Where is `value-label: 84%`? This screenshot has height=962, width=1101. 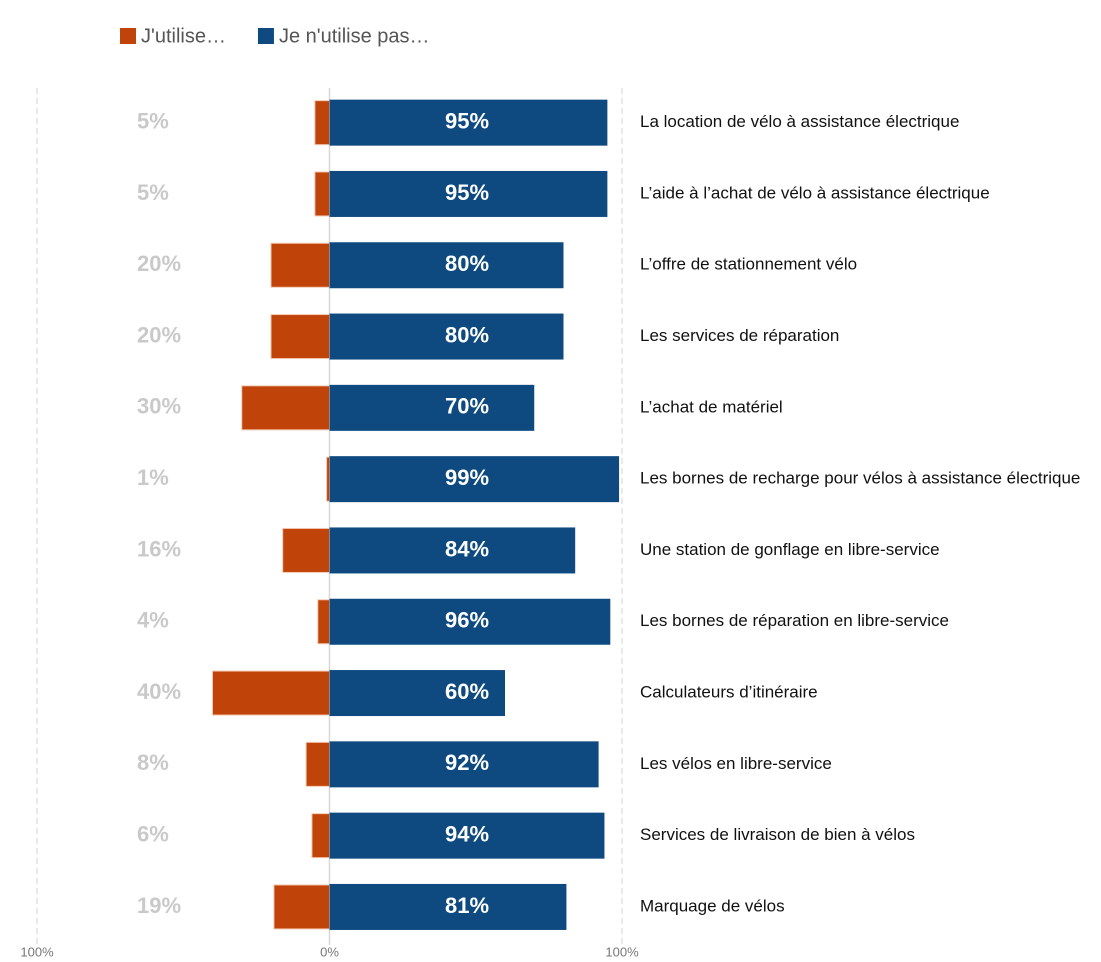
value-label: 84% is located at coordinates (467, 548).